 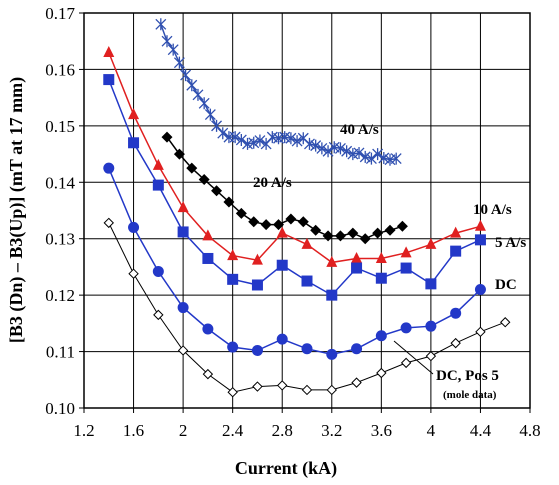 I want to click on label-20-as: 20 A/s, so click(x=272, y=183).